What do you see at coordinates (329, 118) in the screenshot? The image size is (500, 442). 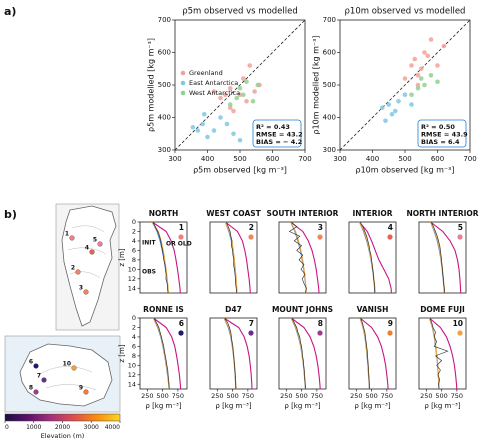 I see `y-tick-label: 400` at bounding box center [329, 118].